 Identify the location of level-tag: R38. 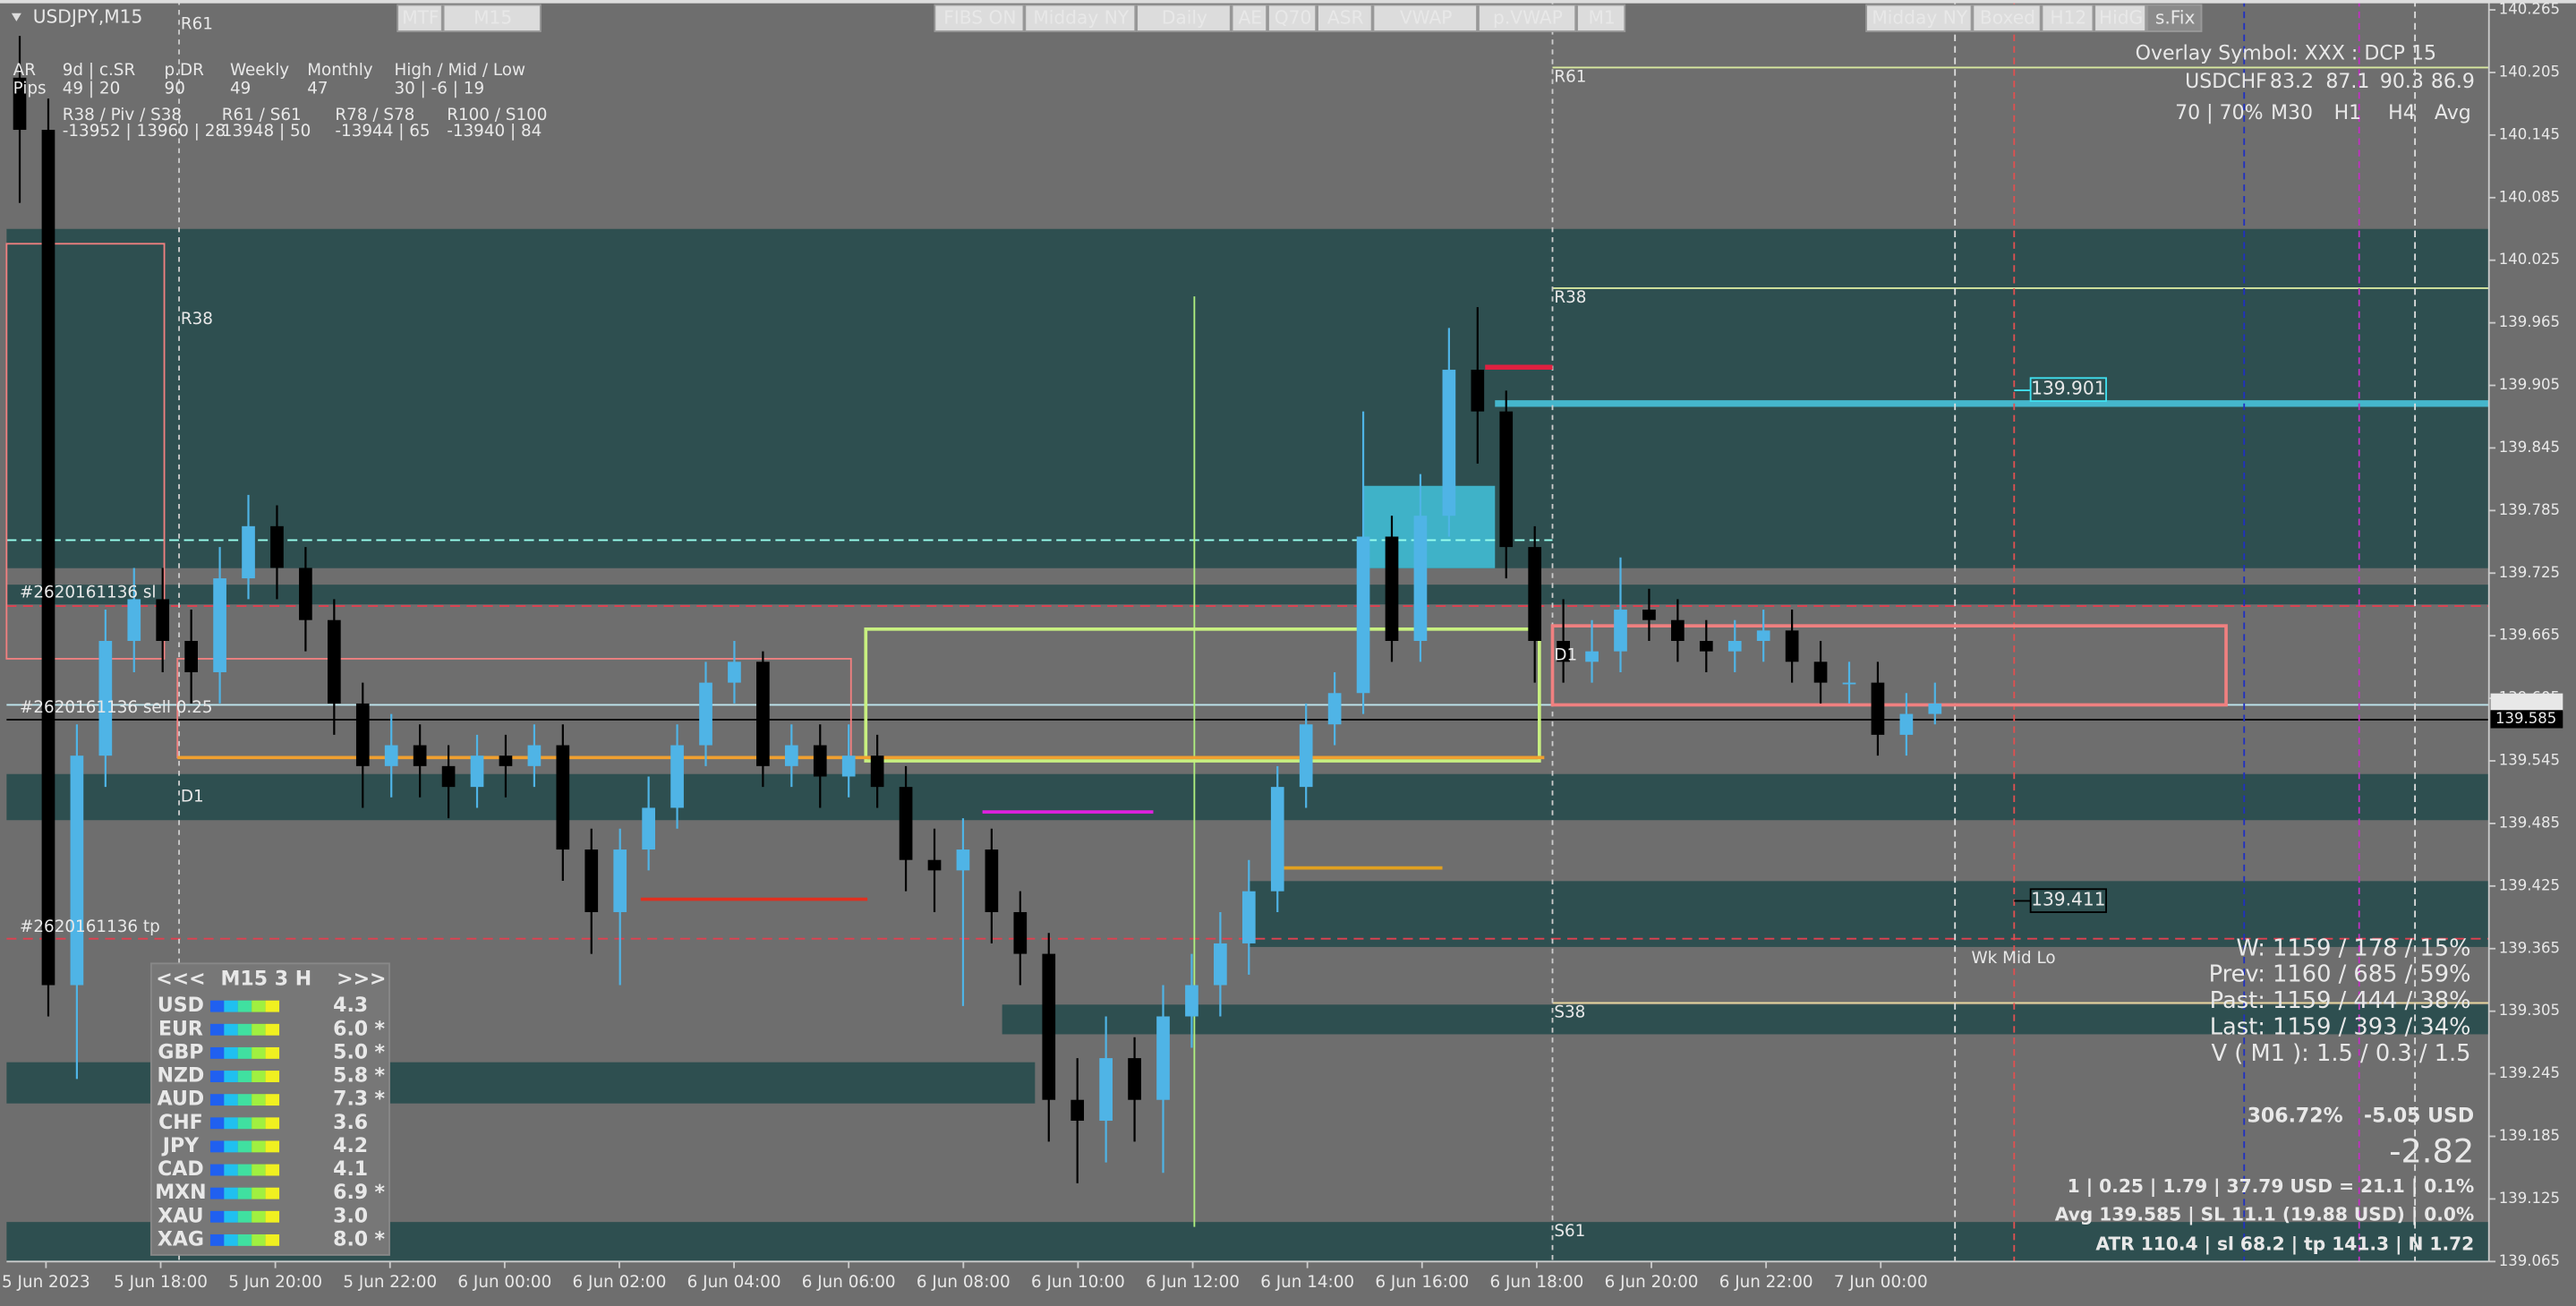
(197, 319).